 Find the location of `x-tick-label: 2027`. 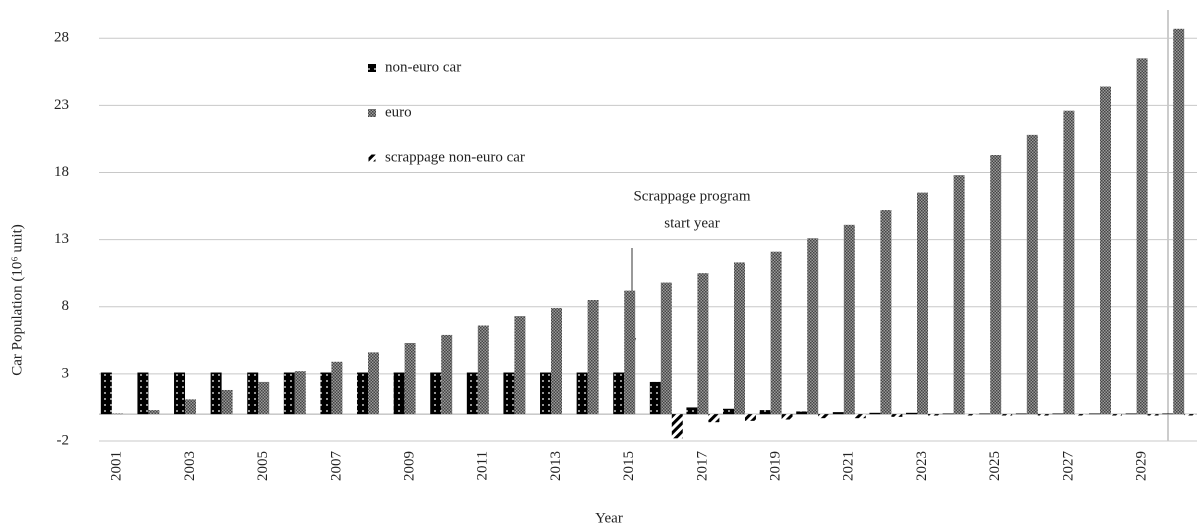

x-tick-label: 2027 is located at coordinates (1068, 466).